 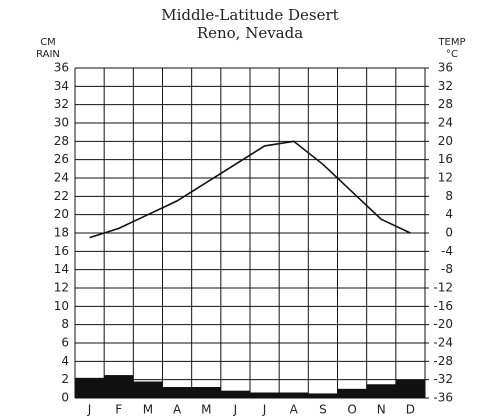 I want to click on y2-tick-label: -12, so click(x=443, y=288).